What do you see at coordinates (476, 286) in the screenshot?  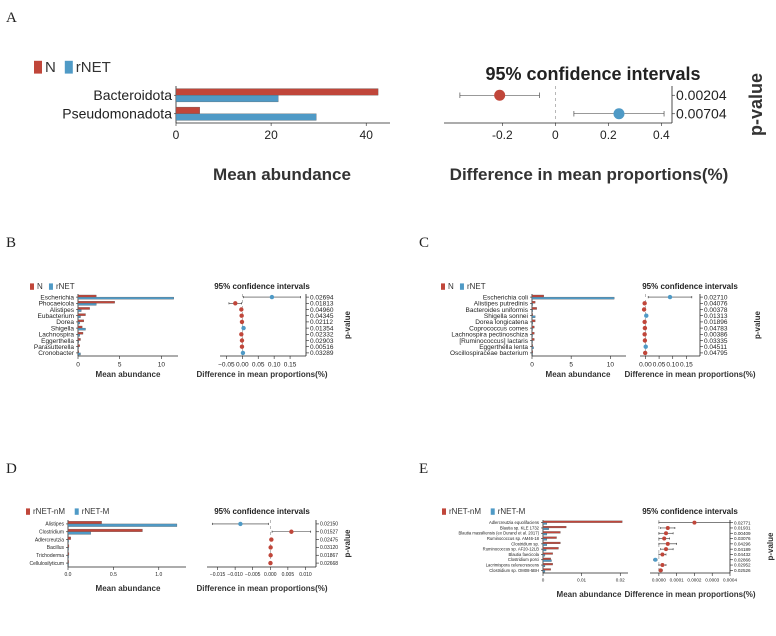 I see `panel-c-legend-label-1: rNET` at bounding box center [476, 286].